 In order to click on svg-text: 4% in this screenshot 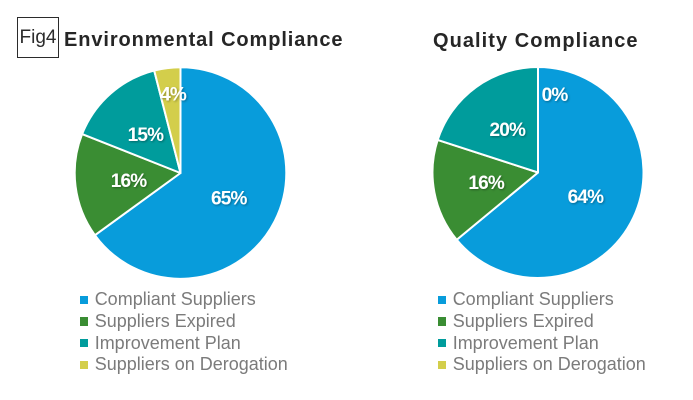, I will do `click(173, 94)`.